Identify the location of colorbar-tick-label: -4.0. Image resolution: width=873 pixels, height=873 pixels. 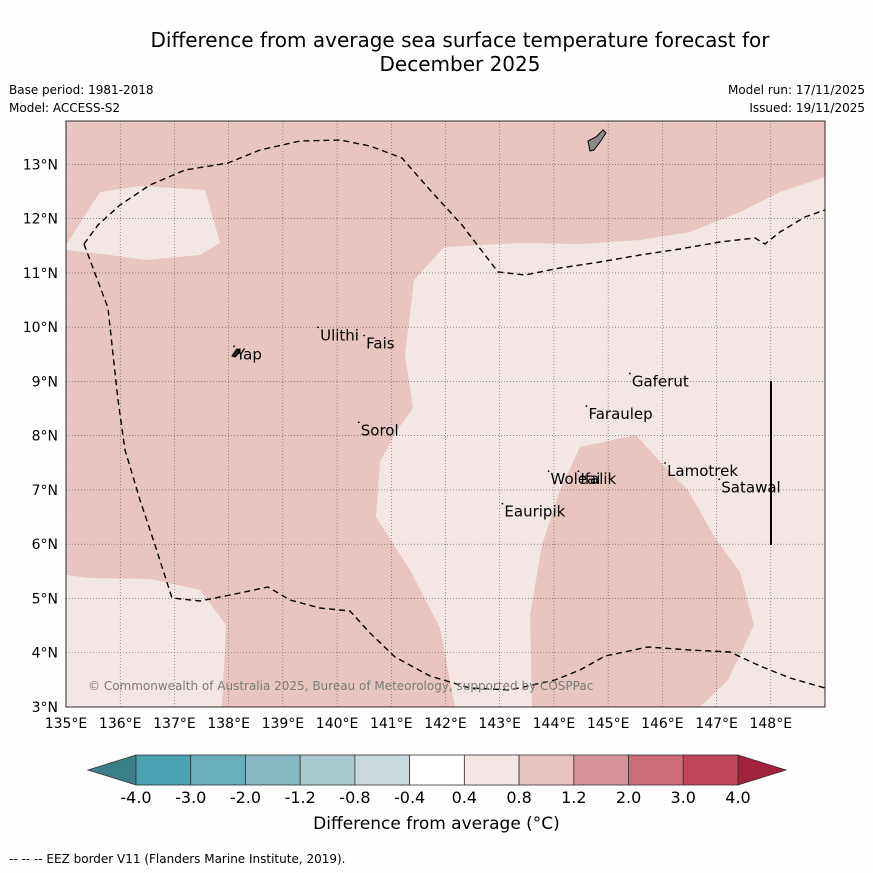
(135, 797).